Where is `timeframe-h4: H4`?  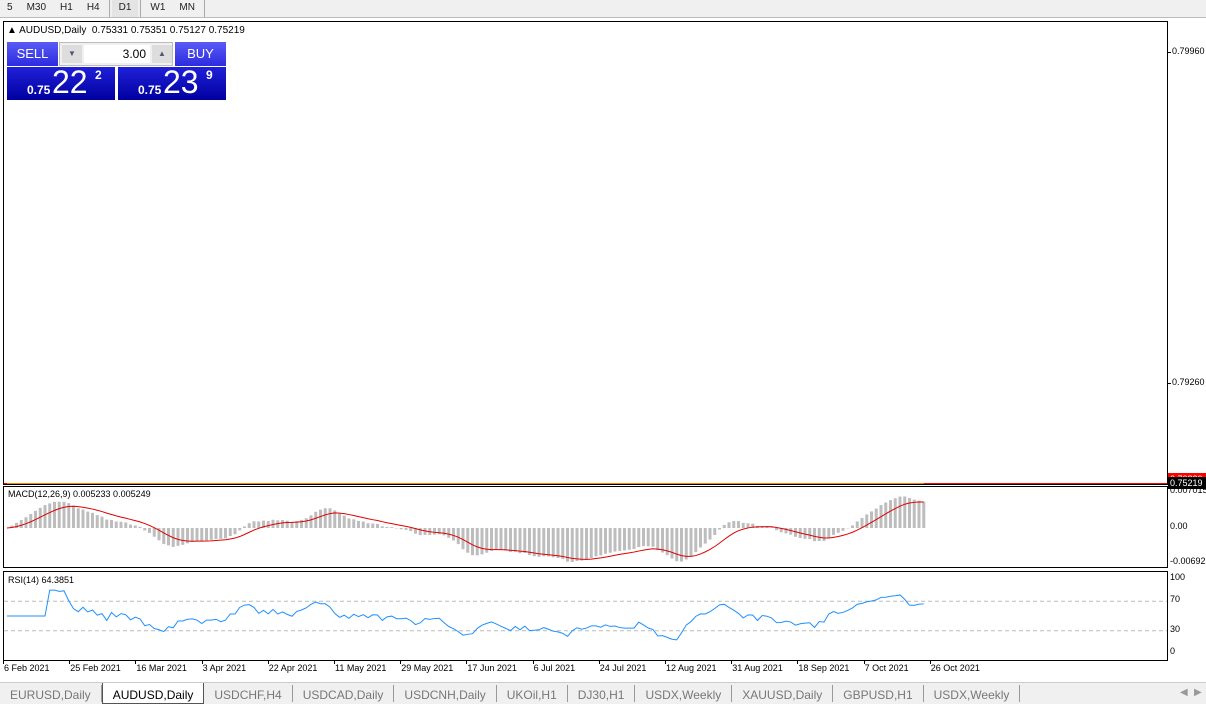 timeframe-h4: H4 is located at coordinates (93, 7).